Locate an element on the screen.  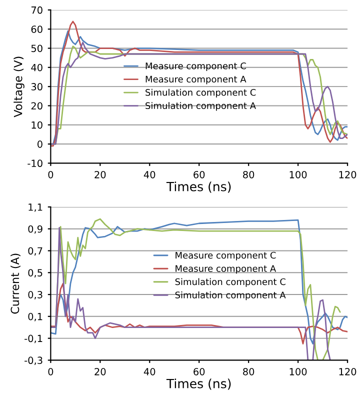
y-tick-label: 30 is located at coordinates (36, 86).